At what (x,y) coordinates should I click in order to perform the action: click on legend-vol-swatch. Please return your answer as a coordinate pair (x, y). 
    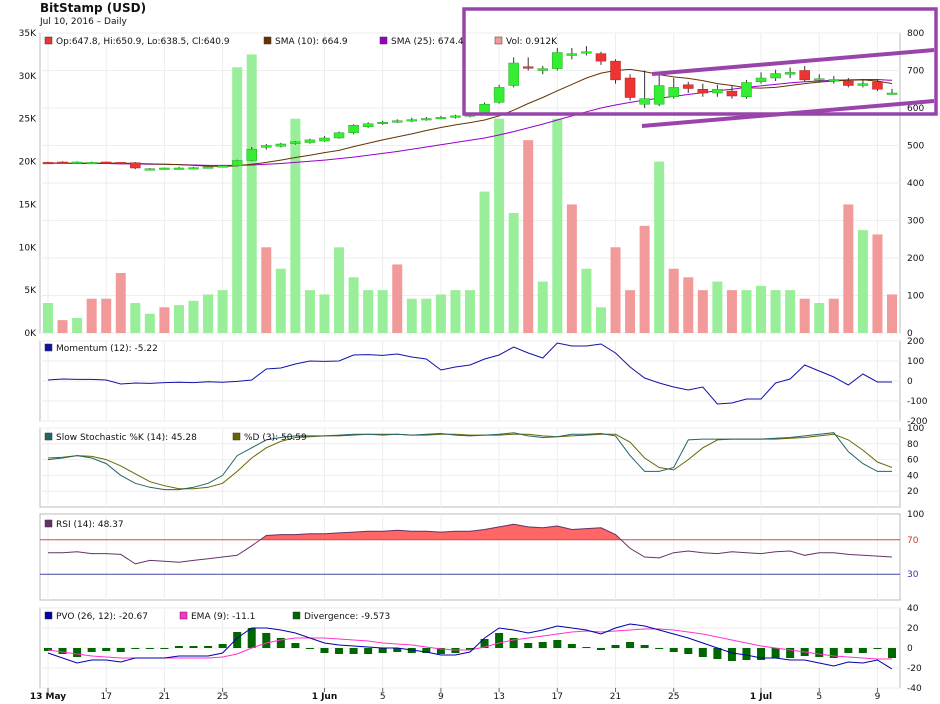
    Looking at the image, I should click on (498, 40).